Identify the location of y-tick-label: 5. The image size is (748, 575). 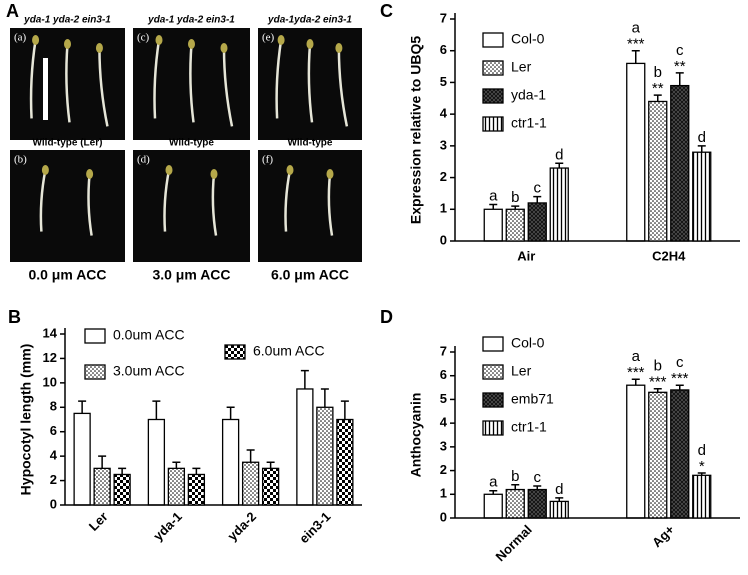
(443, 81).